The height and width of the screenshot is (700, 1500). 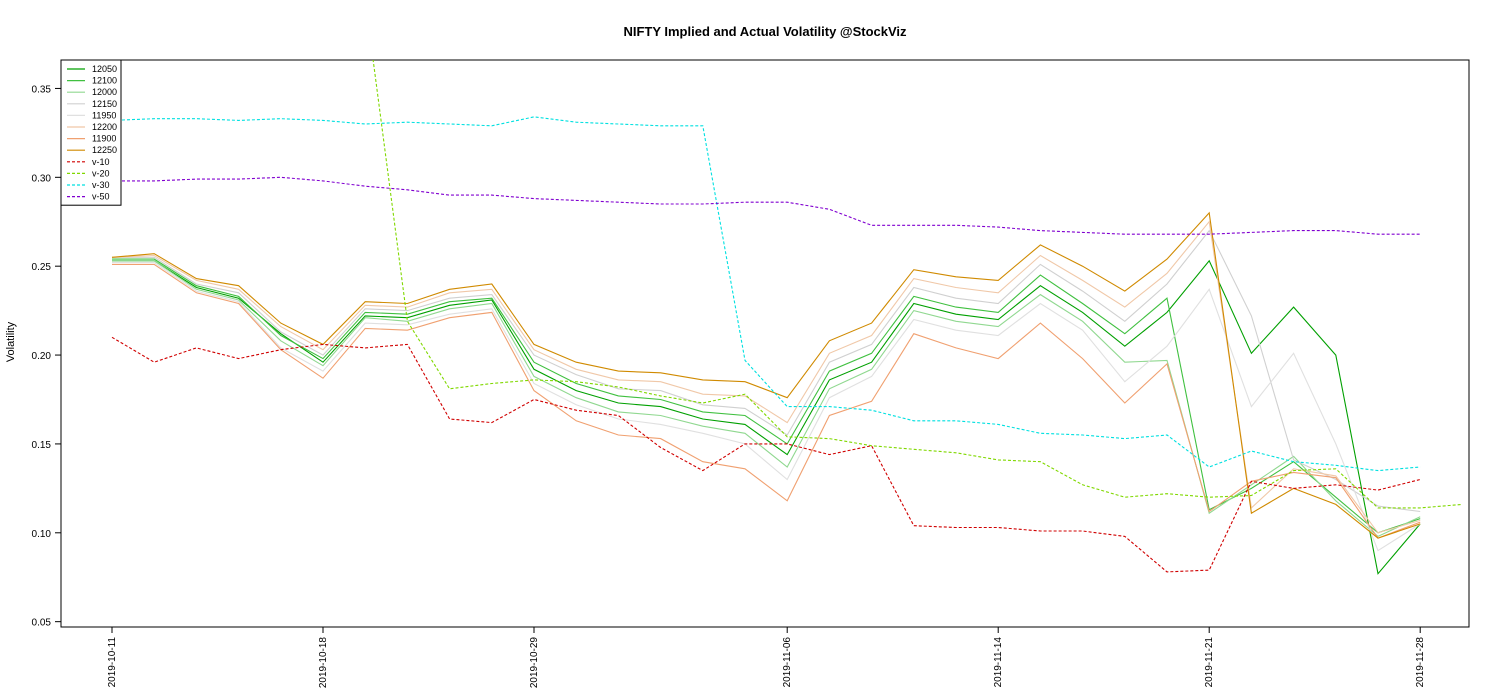 What do you see at coordinates (323, 663) in the screenshot?
I see `x-tick-label: 2019-10-18` at bounding box center [323, 663].